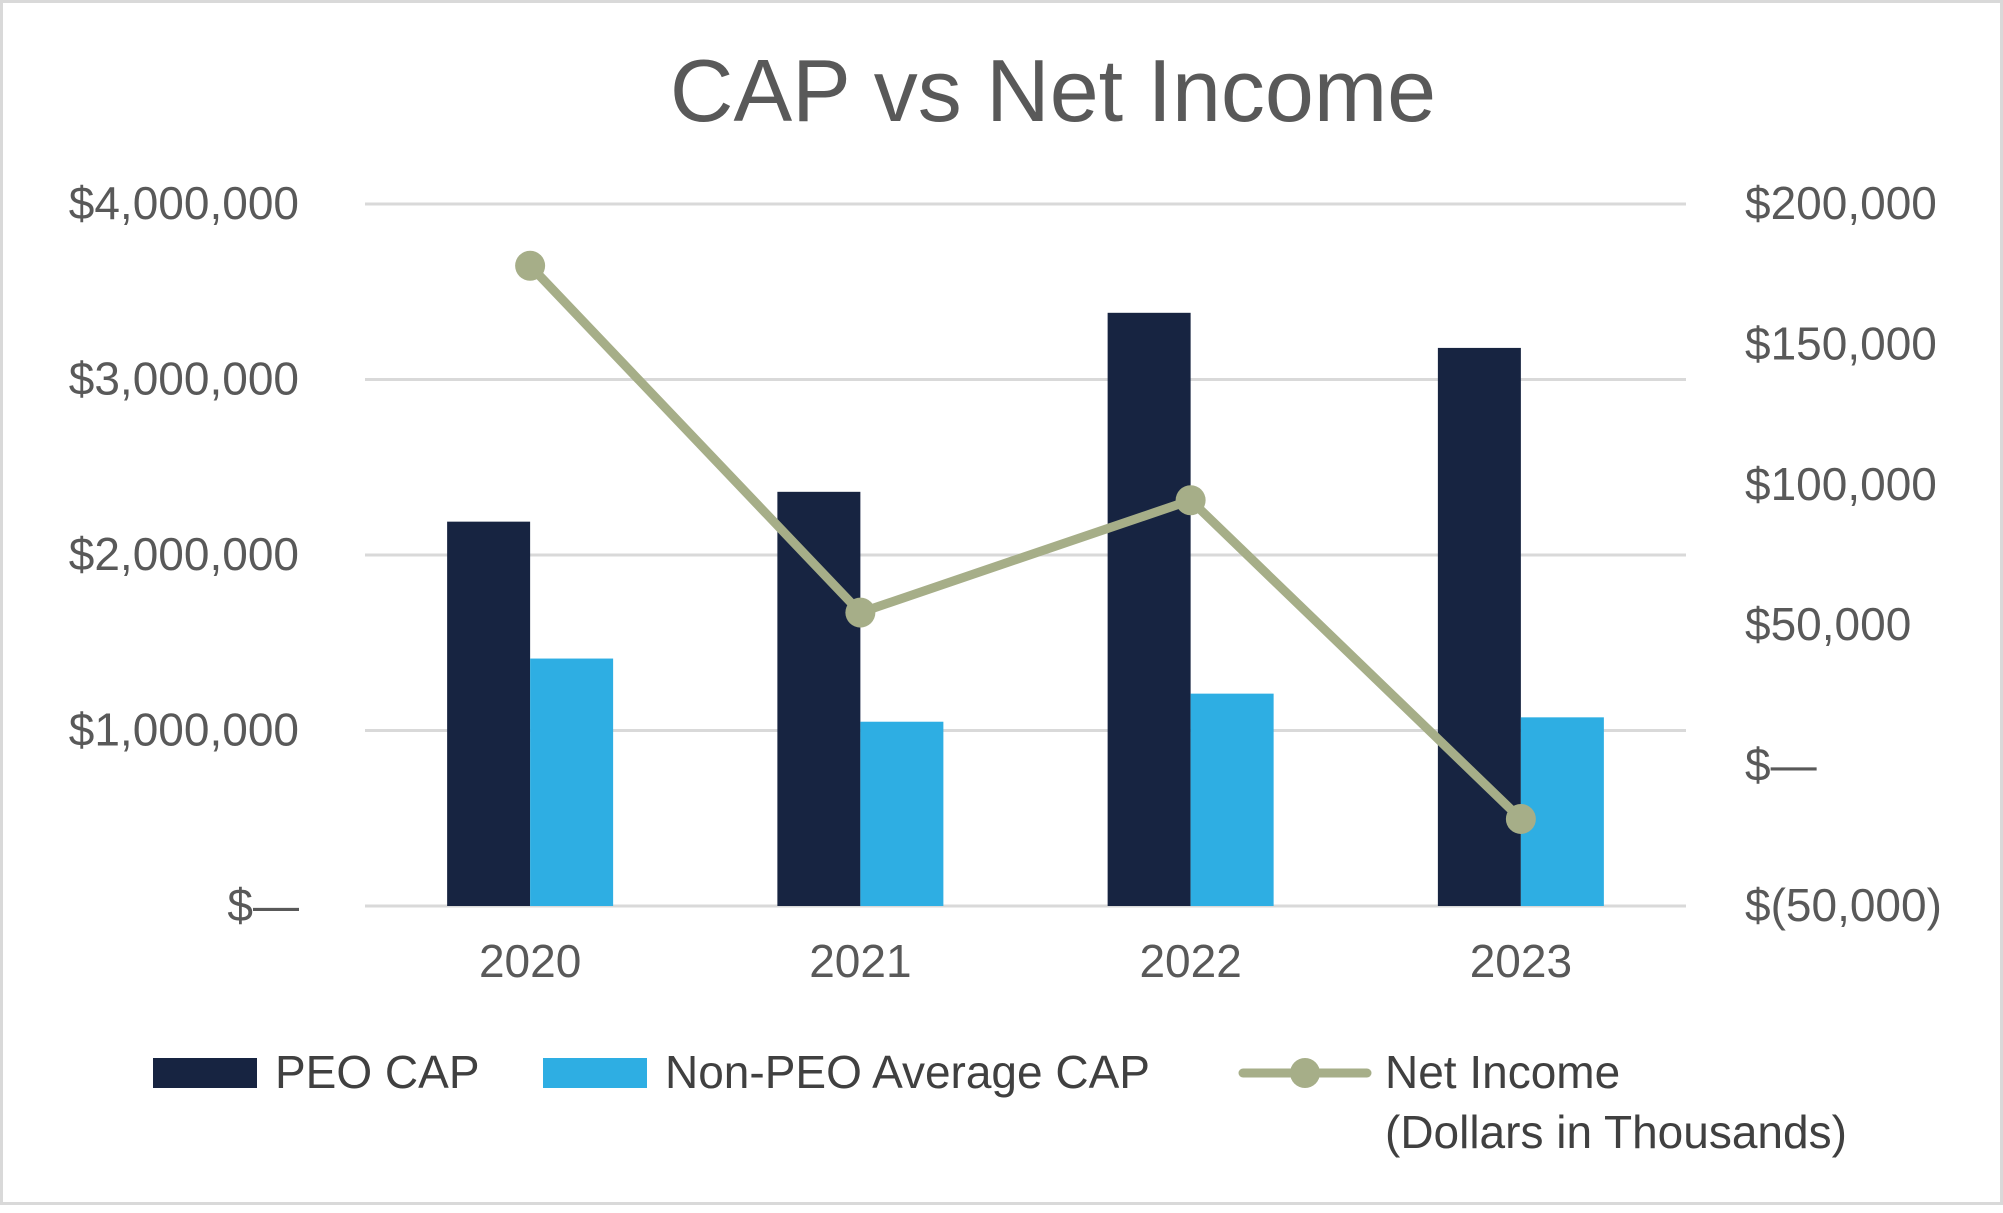  Describe the element at coordinates (489, 713) in the screenshot. I see `bar-series-0-2020` at that location.